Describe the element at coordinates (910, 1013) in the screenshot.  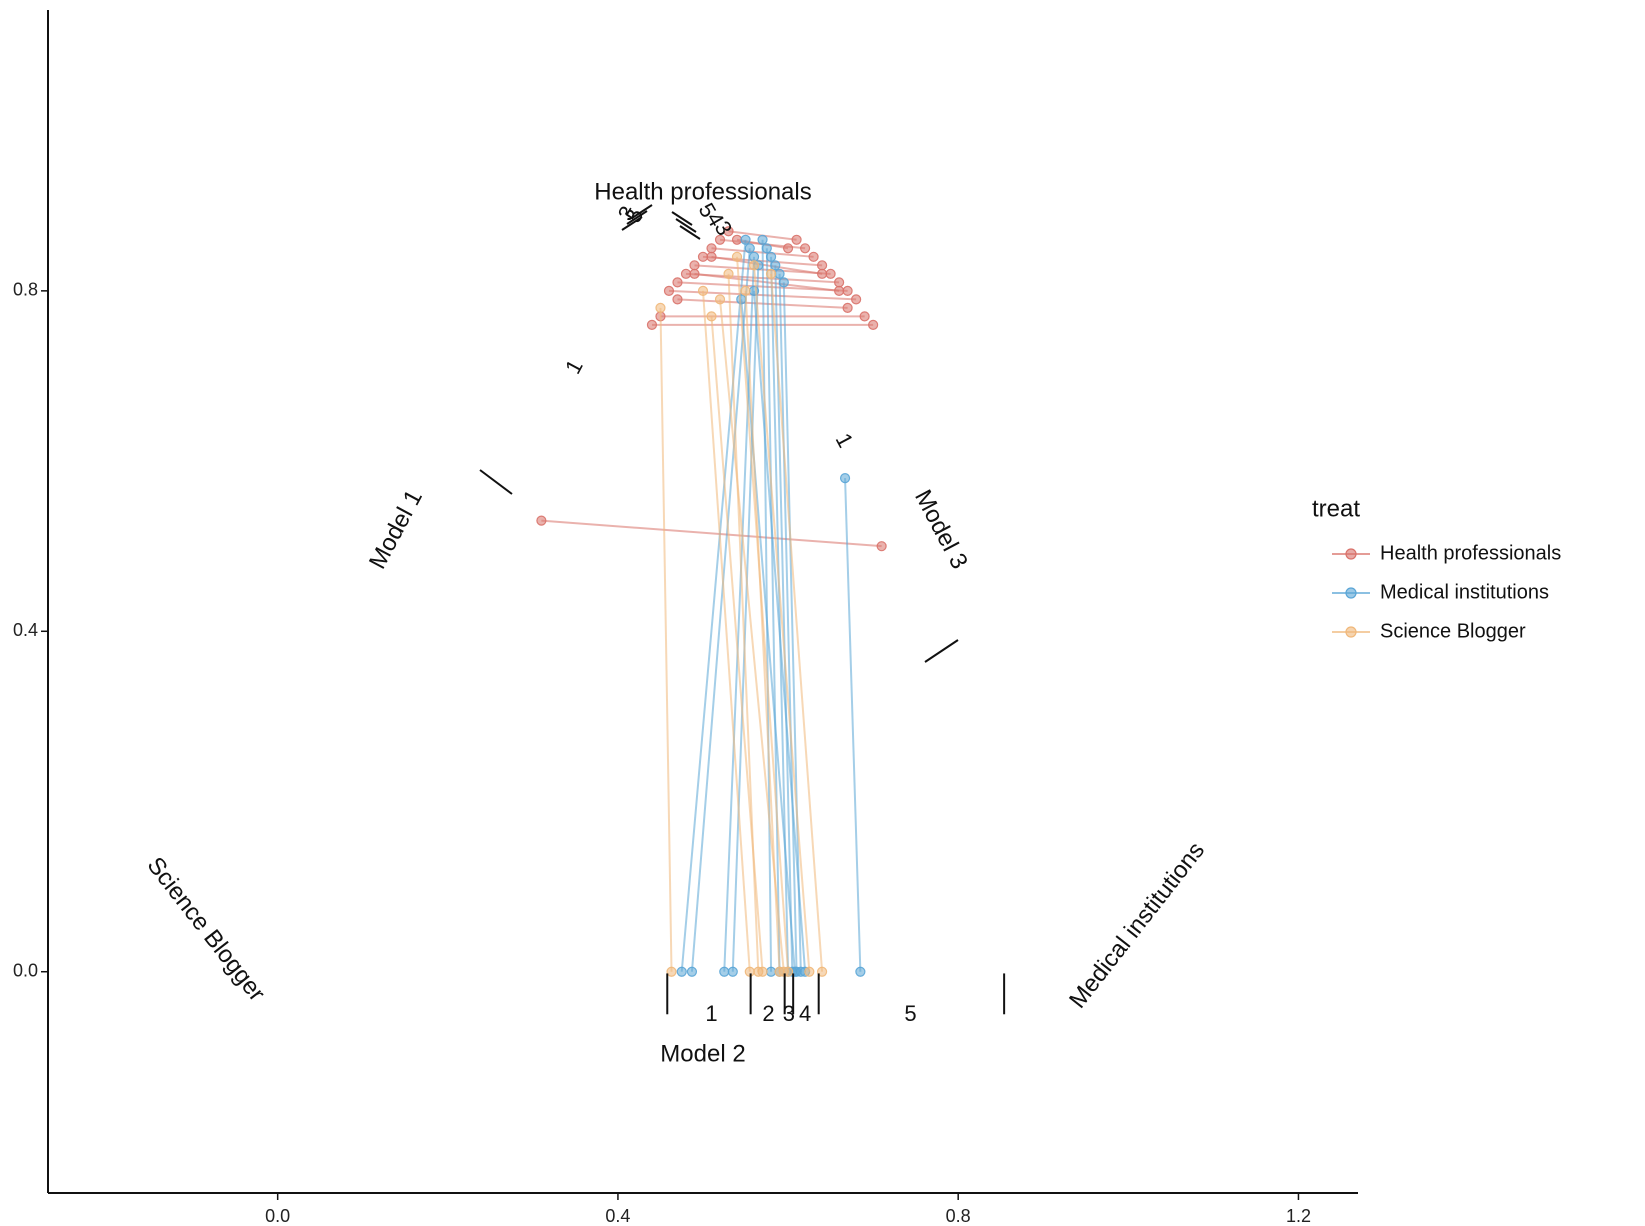
I see `model2-segment-label: 5` at that location.